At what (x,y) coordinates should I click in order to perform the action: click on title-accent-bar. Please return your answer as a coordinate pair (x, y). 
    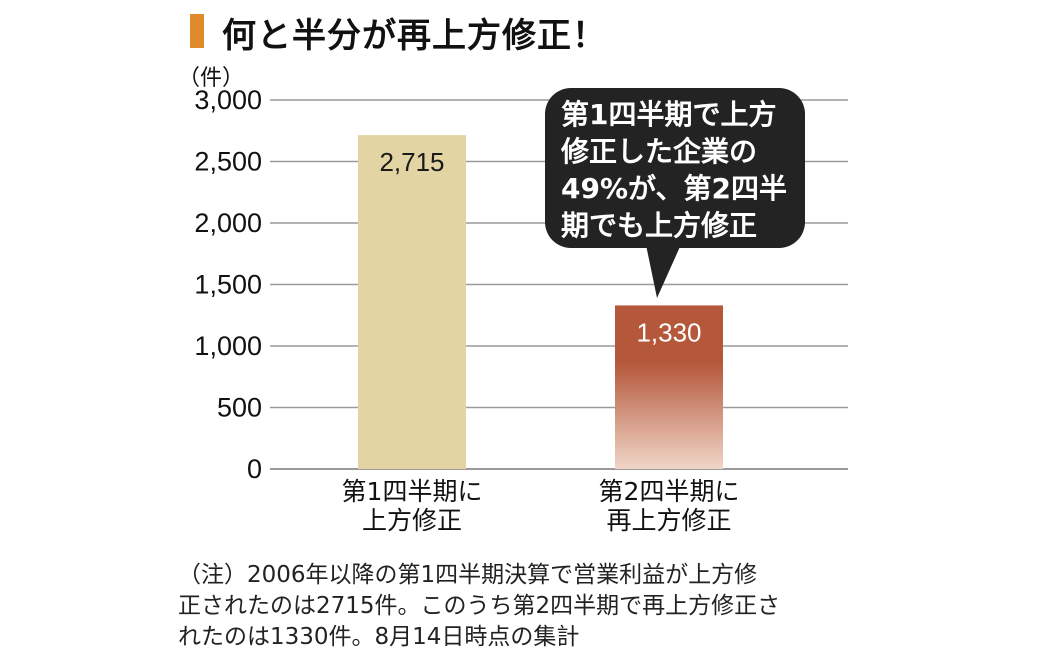
    Looking at the image, I should click on (197, 31).